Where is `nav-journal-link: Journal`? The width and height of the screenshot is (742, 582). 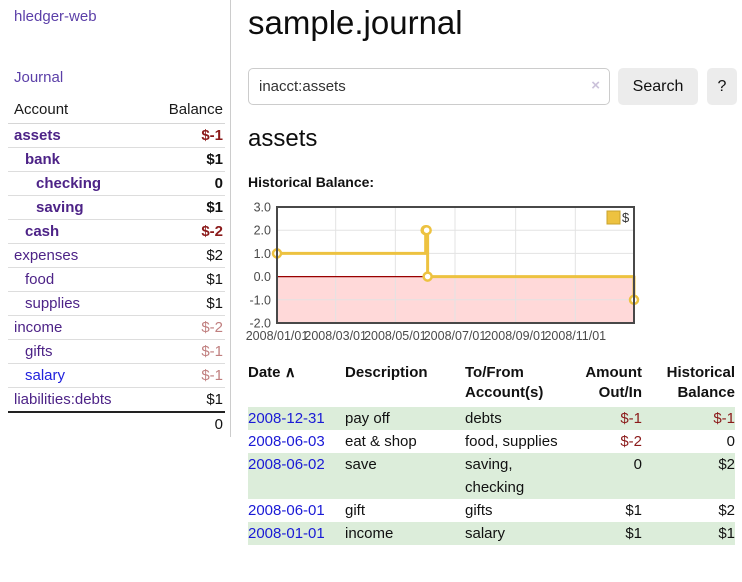 nav-journal-link: Journal is located at coordinates (39, 77).